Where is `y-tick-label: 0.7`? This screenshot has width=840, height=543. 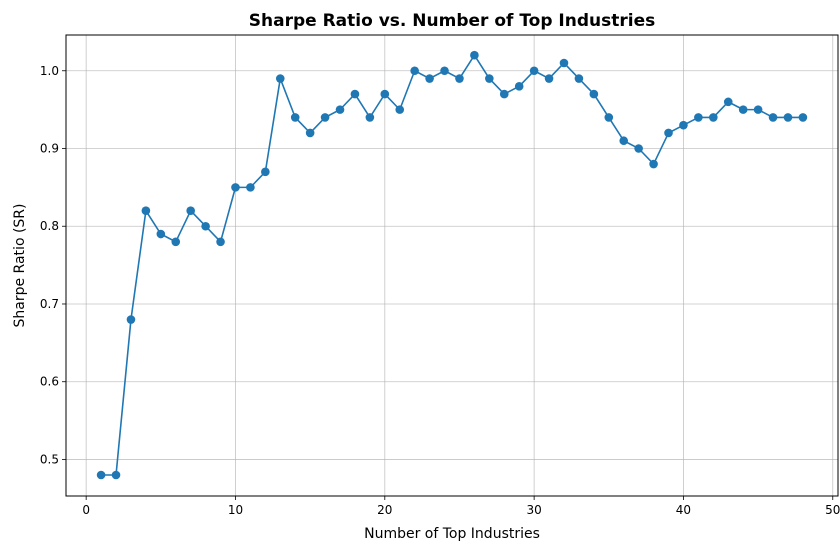
y-tick-label: 0.7 is located at coordinates (49, 304).